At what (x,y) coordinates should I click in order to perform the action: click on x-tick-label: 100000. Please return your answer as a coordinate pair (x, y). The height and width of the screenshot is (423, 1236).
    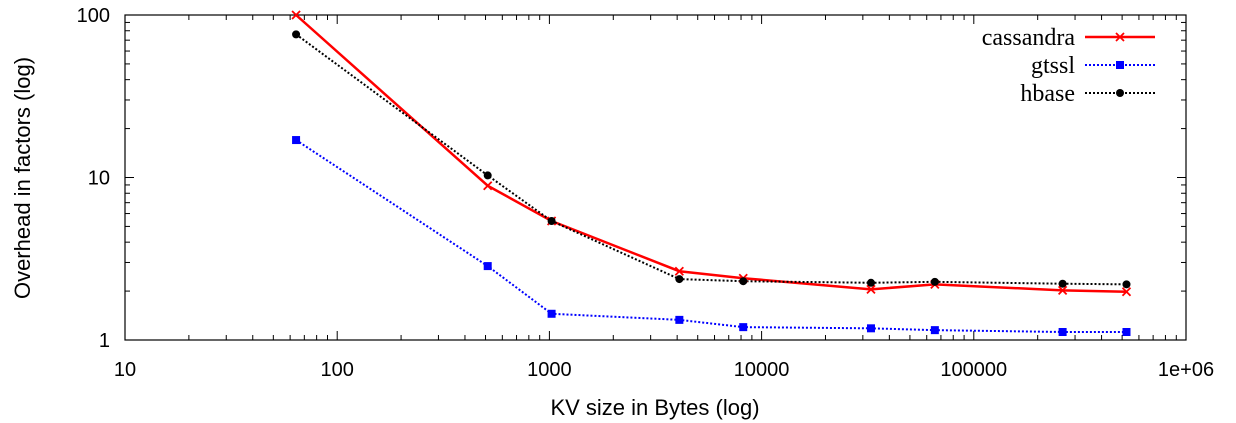
    Looking at the image, I should click on (973, 370).